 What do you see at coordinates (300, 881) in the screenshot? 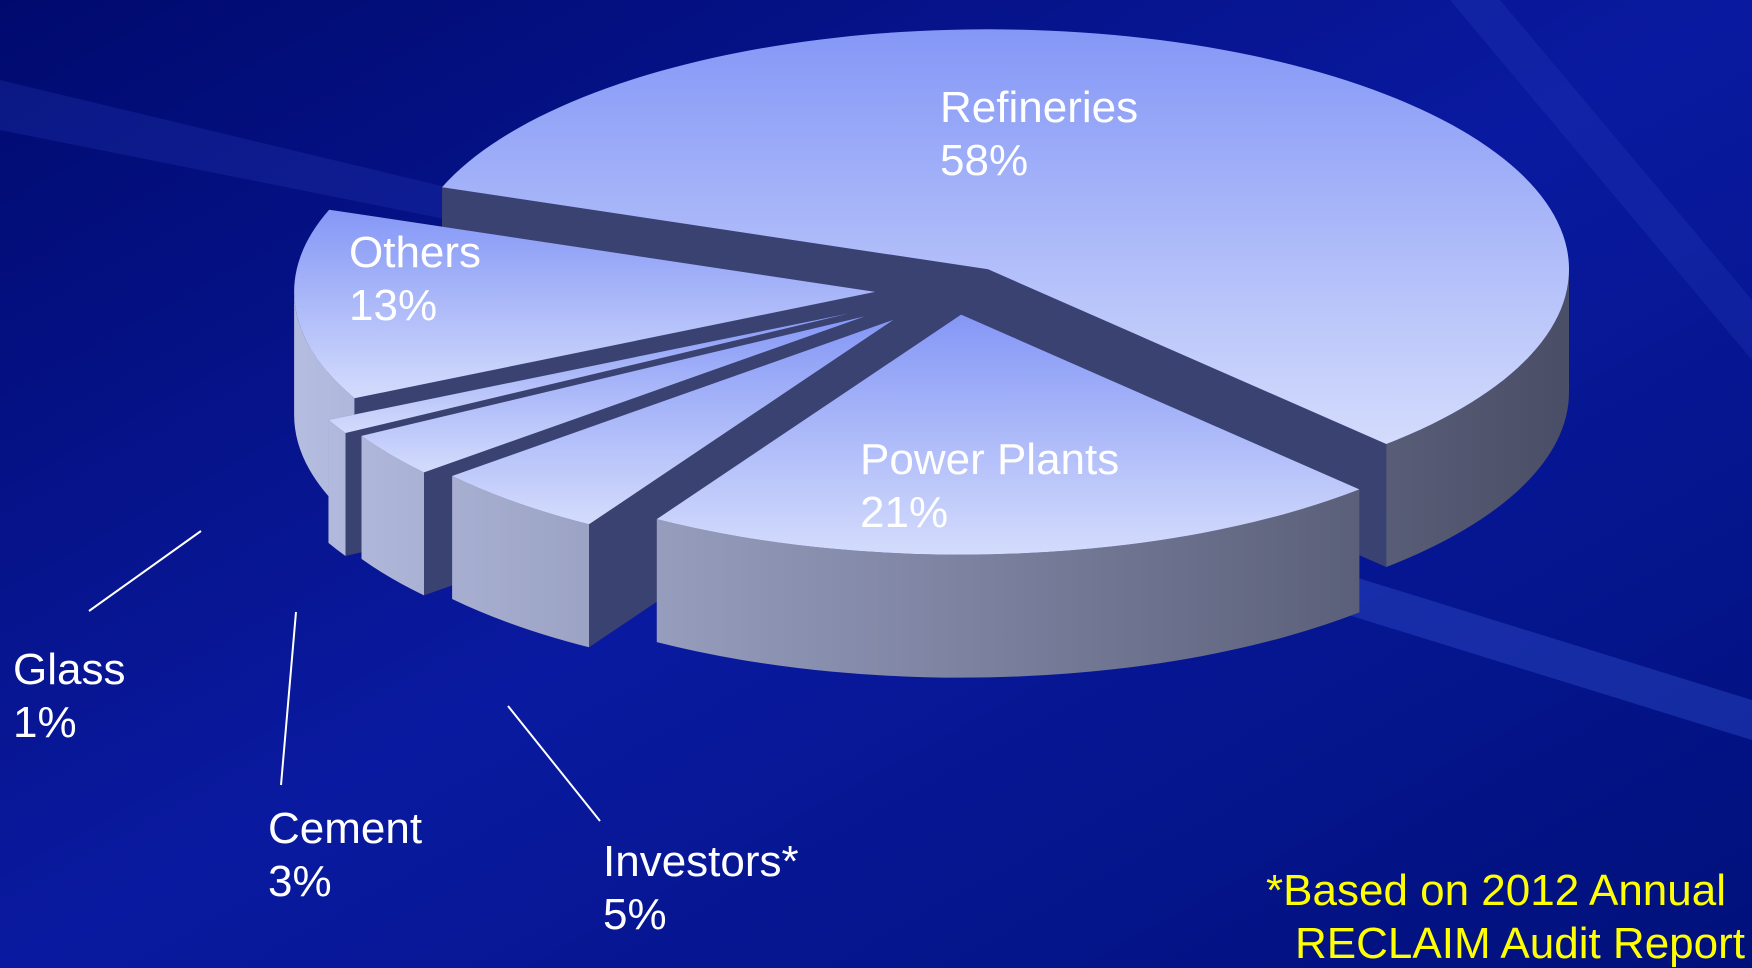
I see `value-label: 3%` at bounding box center [300, 881].